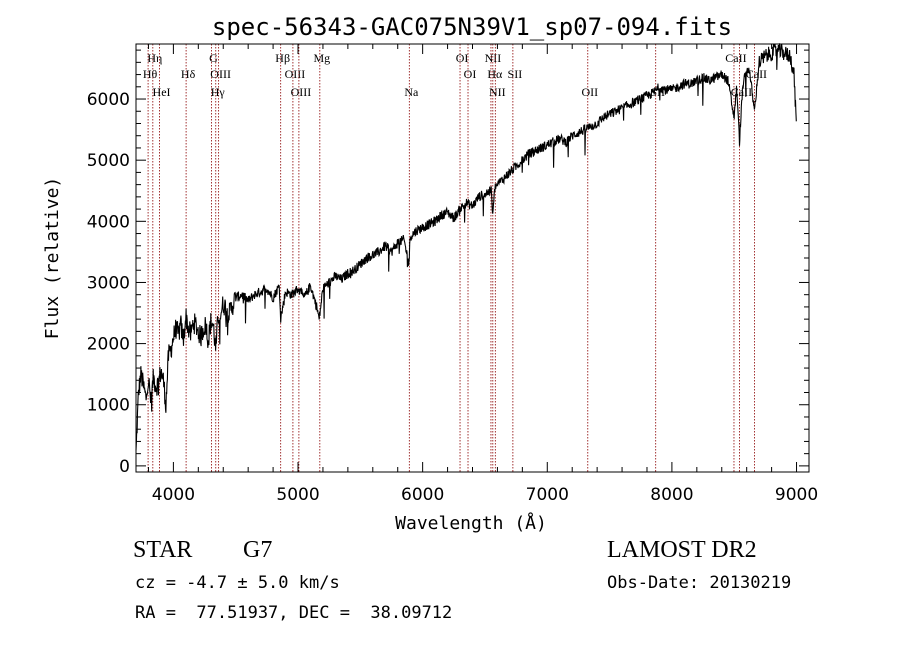  Describe the element at coordinates (150, 74) in the screenshot. I see `line-marker-label: Hθ` at that location.